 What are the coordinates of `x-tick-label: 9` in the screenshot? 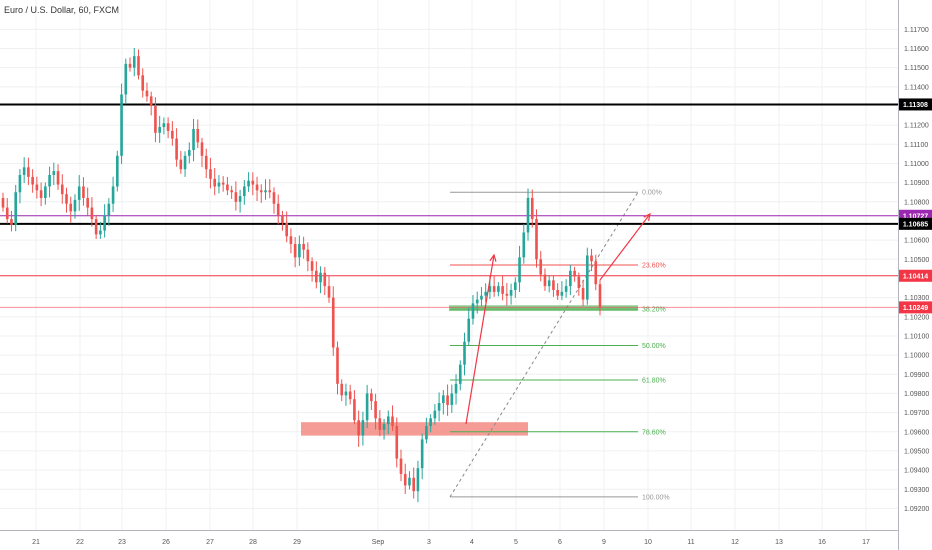 It's located at (604, 542).